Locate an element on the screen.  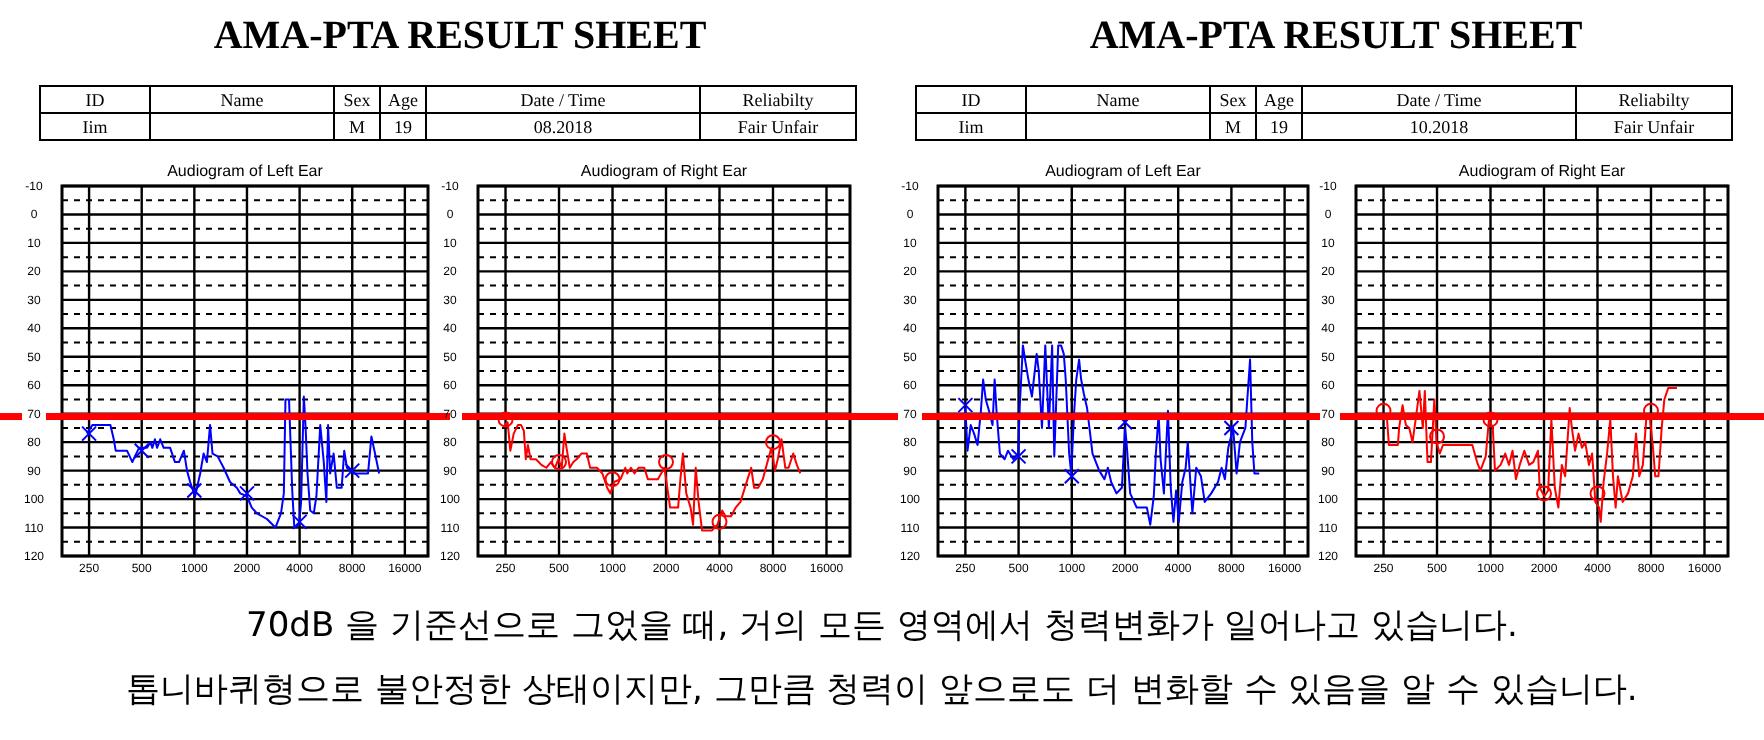
text: 톱니바퀴형으로 불안정한 상태이지만, 그만큼 청력이 앞으로도 더 변화할 수 있음을 알 수 있습니다. is located at coordinates (882, 690).